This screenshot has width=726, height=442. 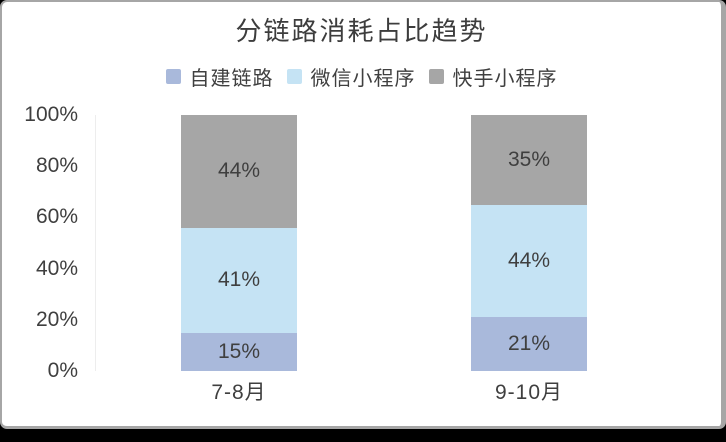 I want to click on legend-item-2: 快手小程序, so click(x=493, y=76).